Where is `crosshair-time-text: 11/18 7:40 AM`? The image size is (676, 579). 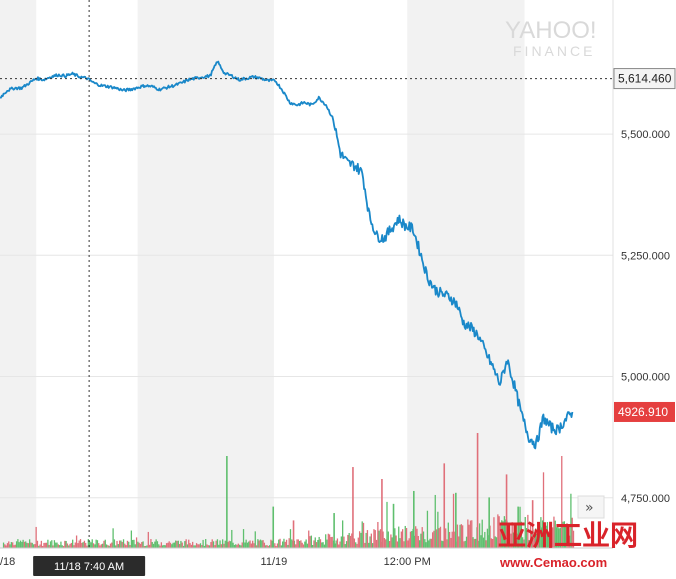
crosshair-time-text: 11/18 7:40 AM is located at coordinates (89, 567).